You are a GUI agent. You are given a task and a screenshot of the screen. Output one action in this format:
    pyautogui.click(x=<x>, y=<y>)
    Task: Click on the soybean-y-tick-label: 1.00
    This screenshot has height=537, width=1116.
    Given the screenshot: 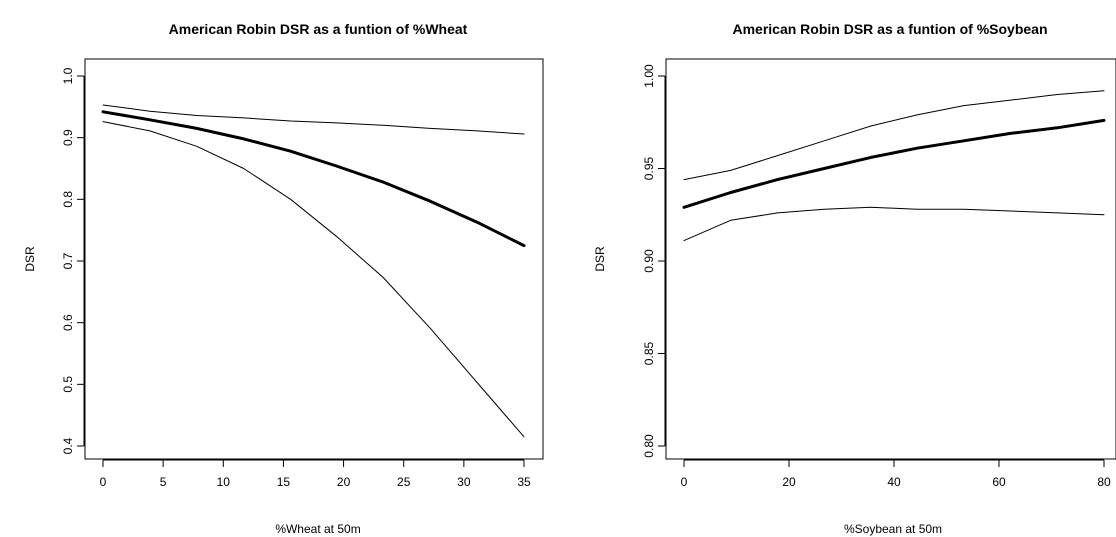 What is the action you would take?
    pyautogui.click(x=649, y=76)
    